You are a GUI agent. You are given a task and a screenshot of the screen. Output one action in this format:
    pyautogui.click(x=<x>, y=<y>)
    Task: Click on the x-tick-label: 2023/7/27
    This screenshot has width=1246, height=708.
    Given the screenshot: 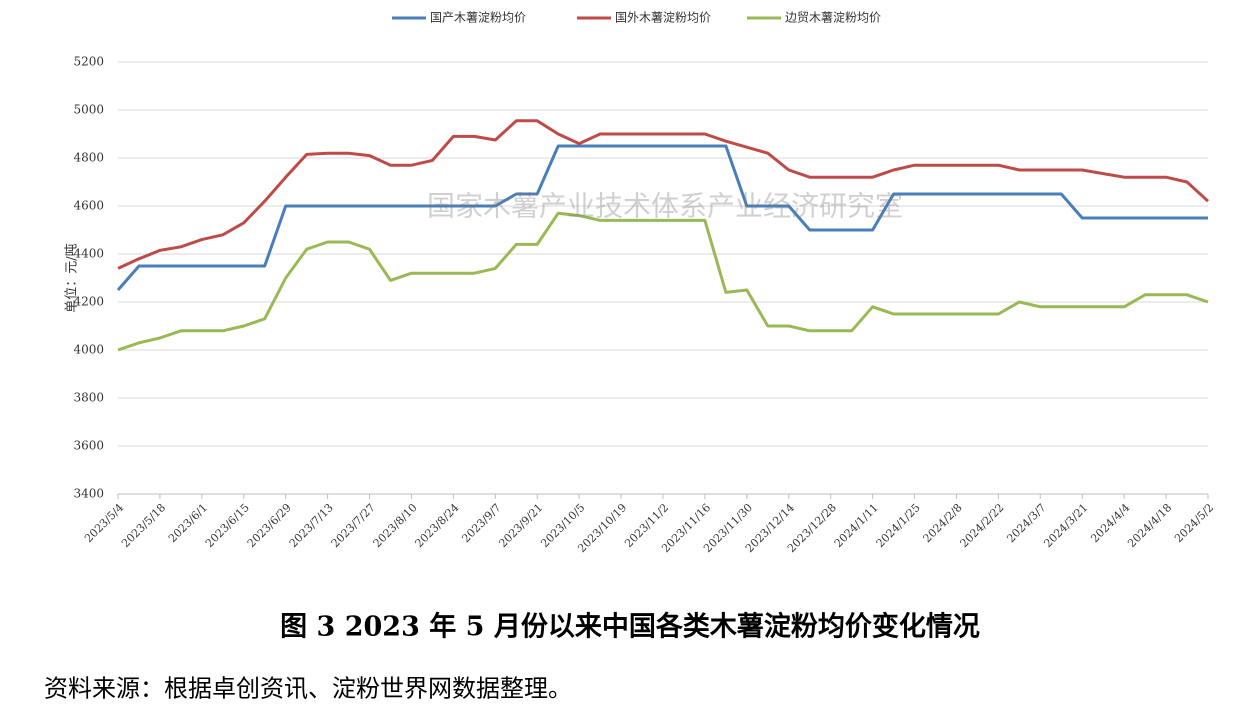 What is the action you would take?
    pyautogui.click(x=353, y=525)
    